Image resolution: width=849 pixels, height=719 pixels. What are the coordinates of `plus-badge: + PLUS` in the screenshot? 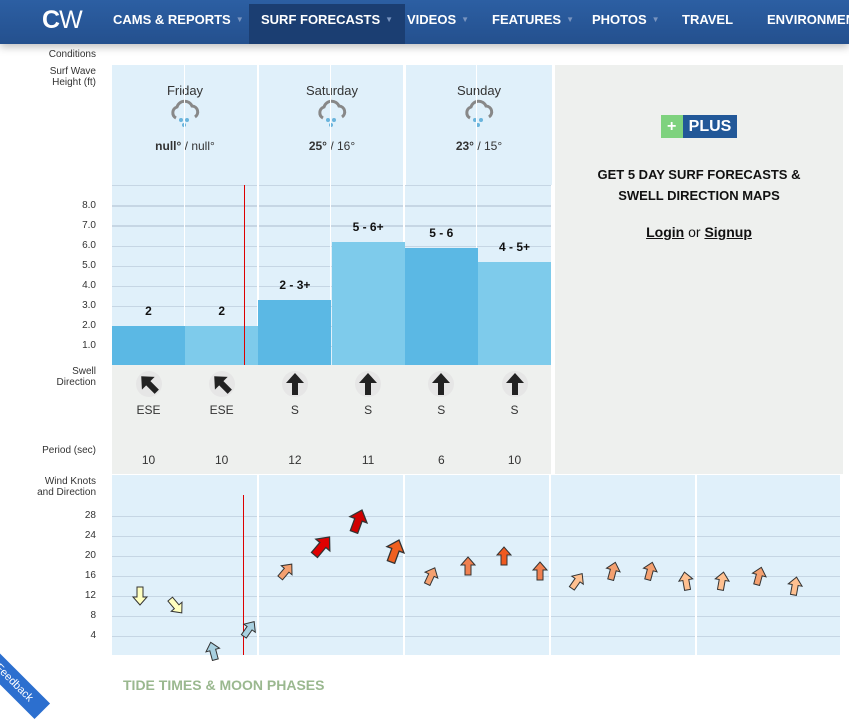 It's located at (699, 126).